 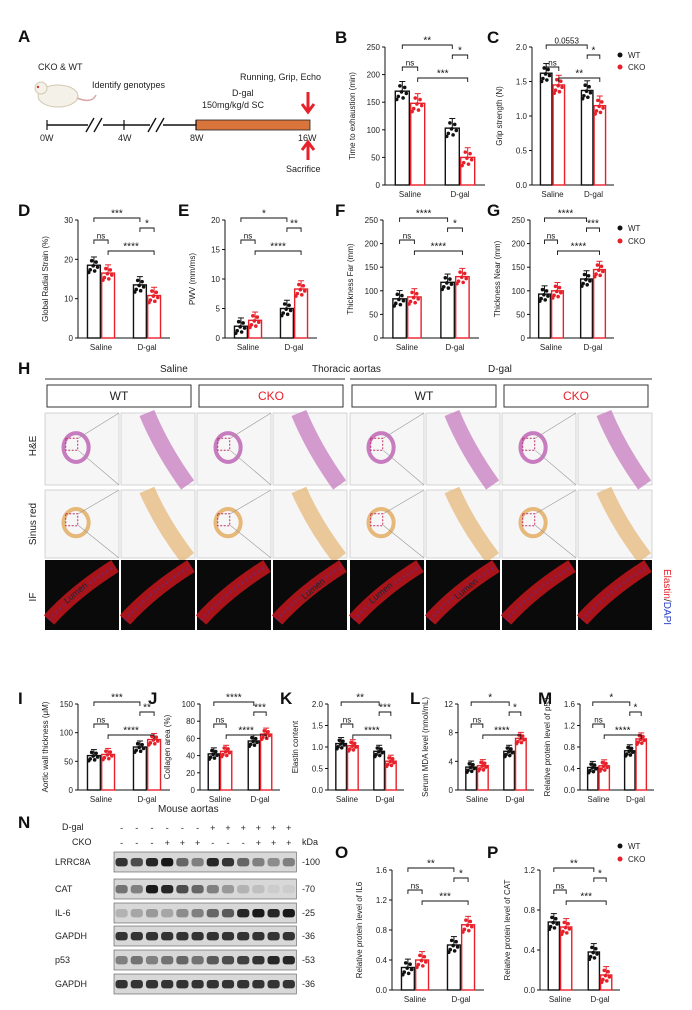 What do you see at coordinates (634, 228) in the screenshot?
I see `svg-text: WT` at bounding box center [634, 228].